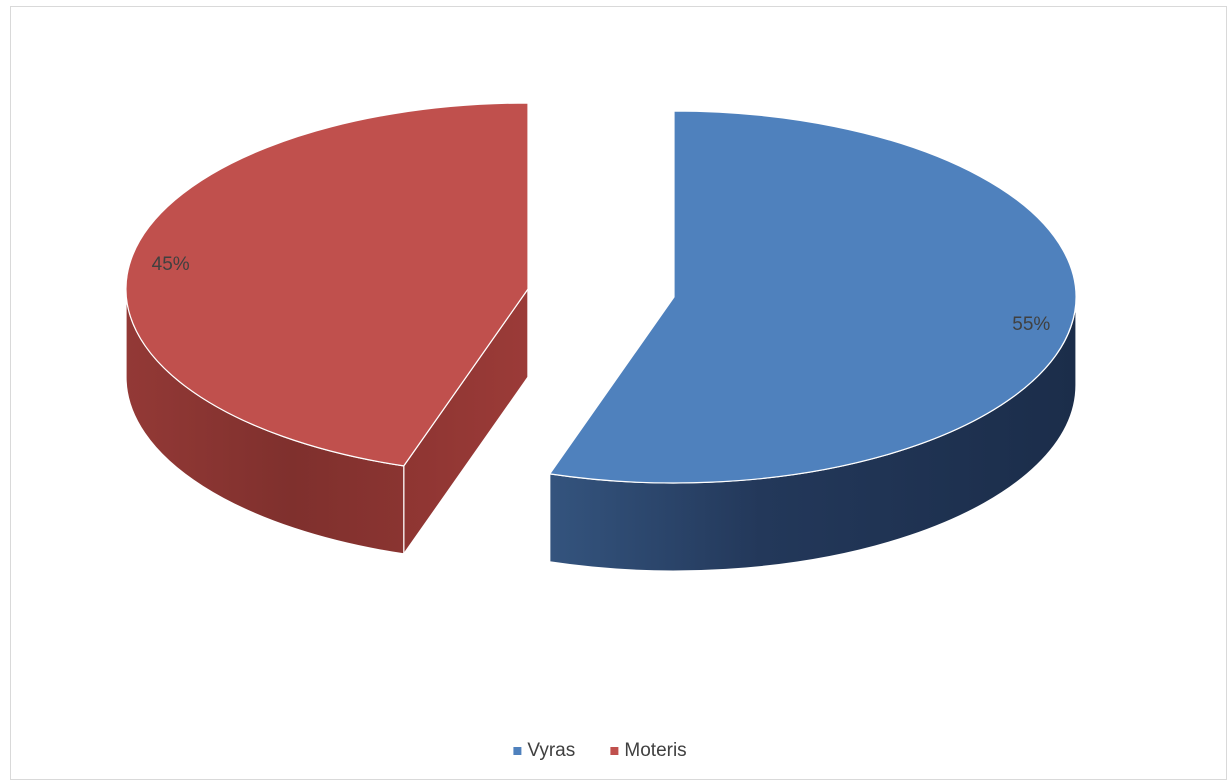  What do you see at coordinates (1031, 324) in the screenshot?
I see `data-label-vyras: 55%` at bounding box center [1031, 324].